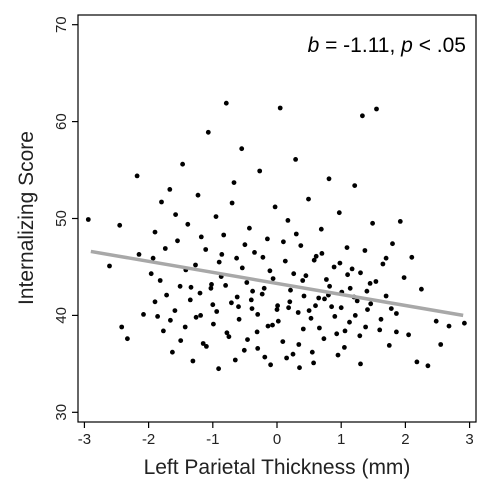 The image size is (481, 481). I want to click on y-tick-label: 40, so click(61, 315).